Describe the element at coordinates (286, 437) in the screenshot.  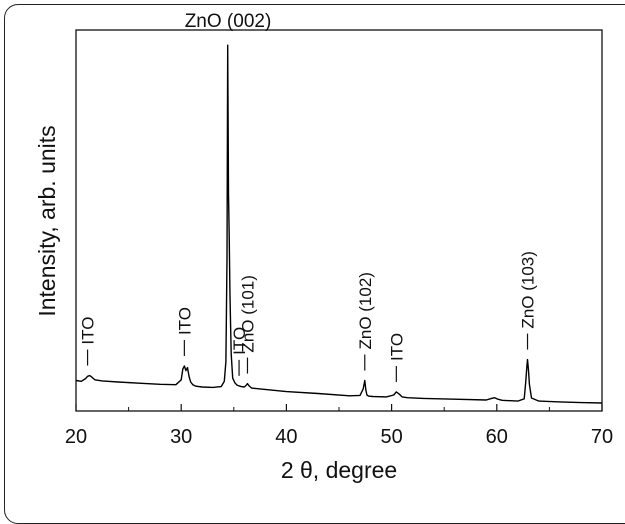
I see `x-tick-label: 40` at that location.